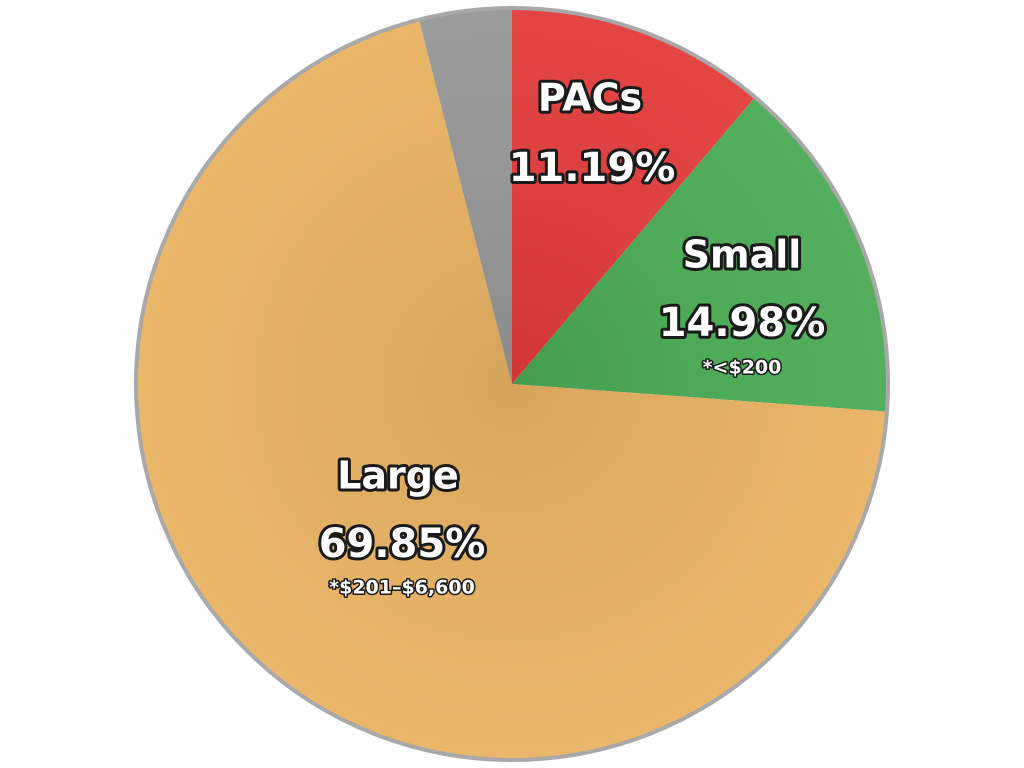 The image size is (1024, 768). What do you see at coordinates (402, 544) in the screenshot?
I see `slice-value-label: 69.85%` at bounding box center [402, 544].